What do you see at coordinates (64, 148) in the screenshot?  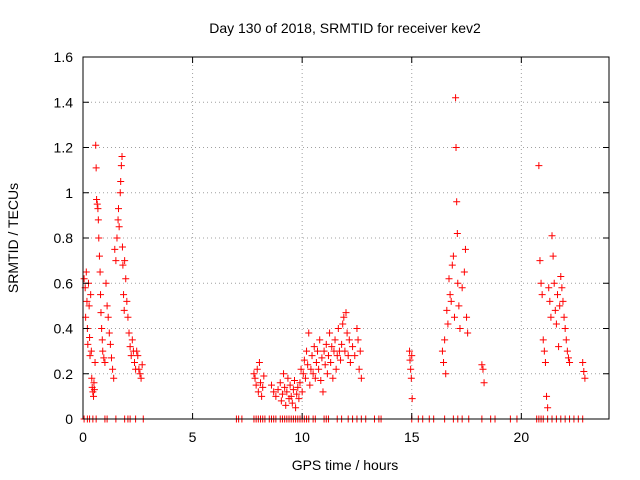 I see `y-tick-label: 1.2` at bounding box center [64, 148].